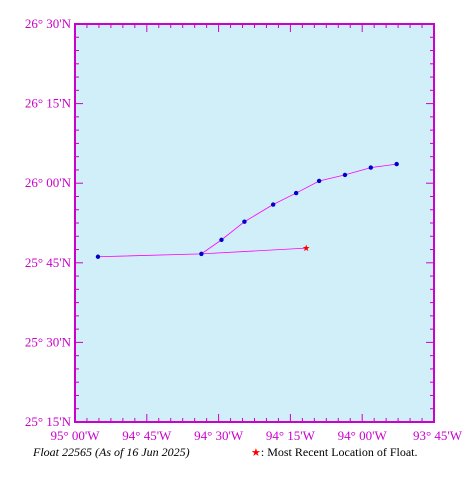 The image size is (476, 478). What do you see at coordinates (291, 435) in the screenshot?
I see `longitude-tick-label: 94° 15'W` at bounding box center [291, 435].